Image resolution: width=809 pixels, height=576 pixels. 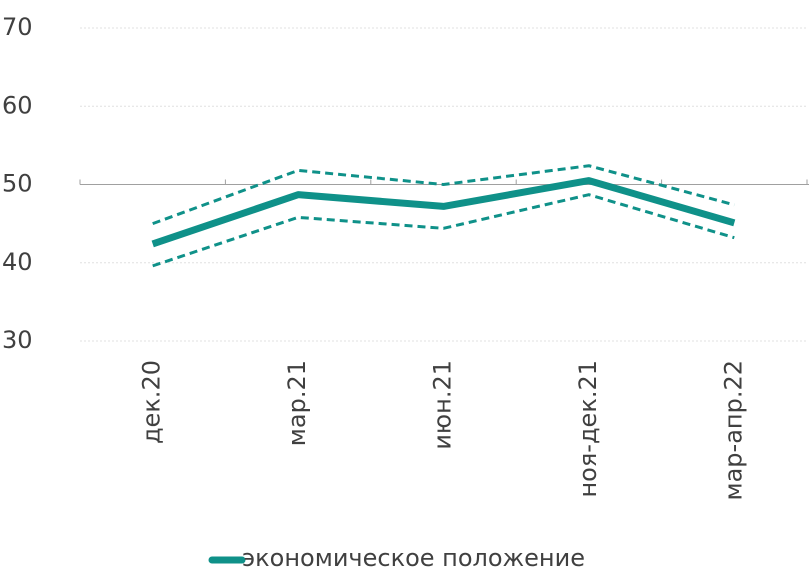 I want to click on y-tick-label: 50, so click(x=17, y=184).